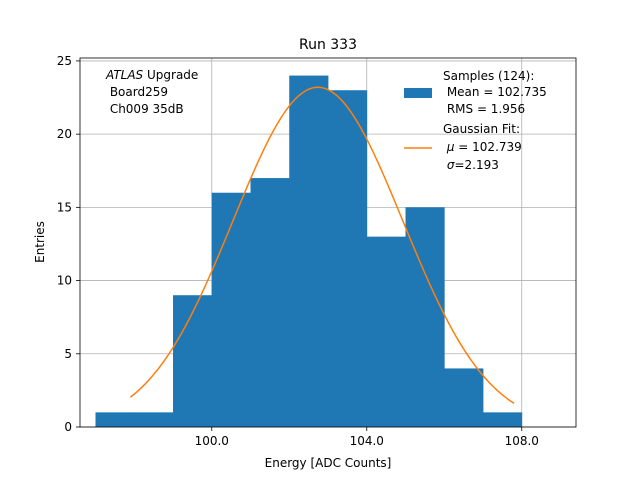 The height and width of the screenshot is (480, 640). Describe the element at coordinates (495, 92) in the screenshot. I see `legend-hist-mean: Mean = 102.735` at that location.